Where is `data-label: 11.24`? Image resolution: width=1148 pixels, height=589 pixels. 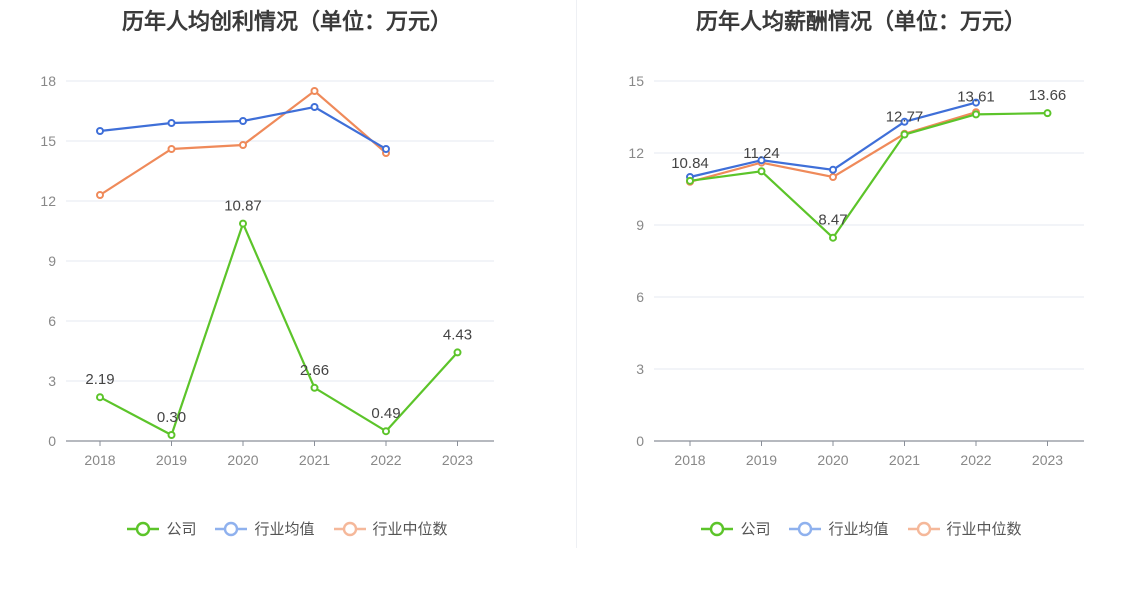 data-label: 11.24 is located at coordinates (761, 153).